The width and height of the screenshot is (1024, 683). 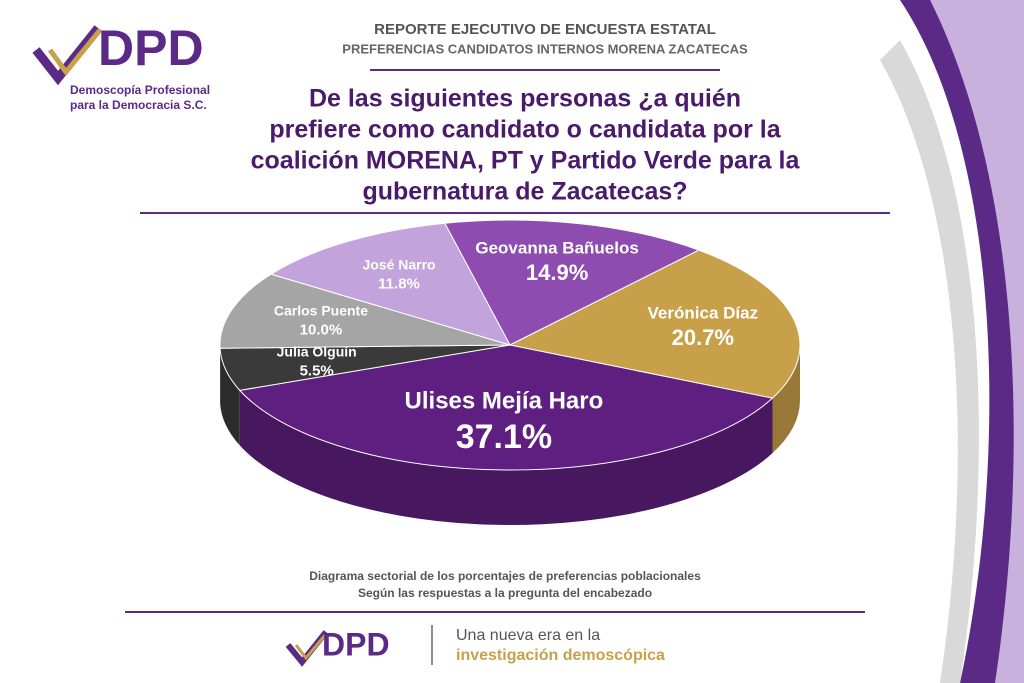 I want to click on decor-swoosh-light, so click(x=977, y=341).